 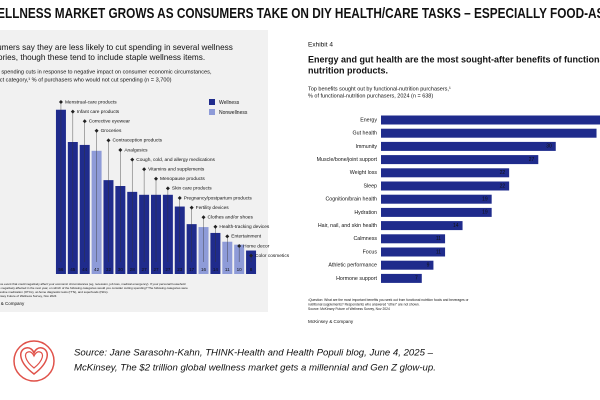 I want to click on value-label: 28, so click(x=133, y=269).